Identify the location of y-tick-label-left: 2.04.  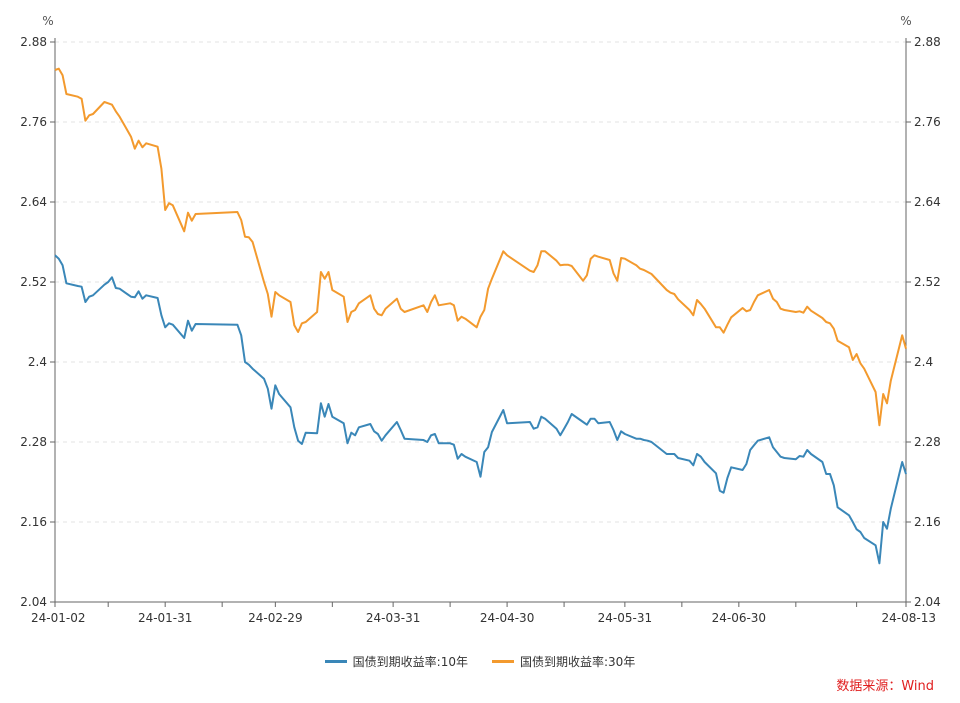
(33, 602).